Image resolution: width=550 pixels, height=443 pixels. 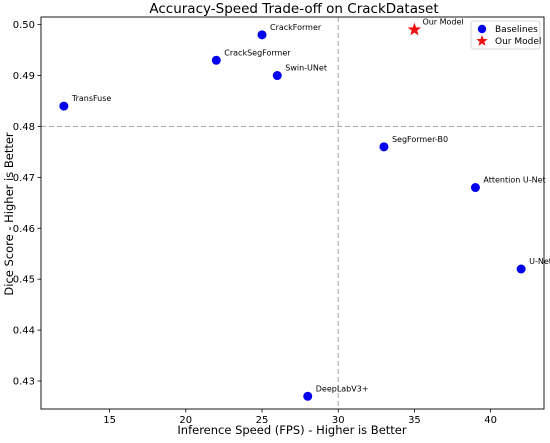 I want to click on y-tick-label: 0.49, so click(x=24, y=76).